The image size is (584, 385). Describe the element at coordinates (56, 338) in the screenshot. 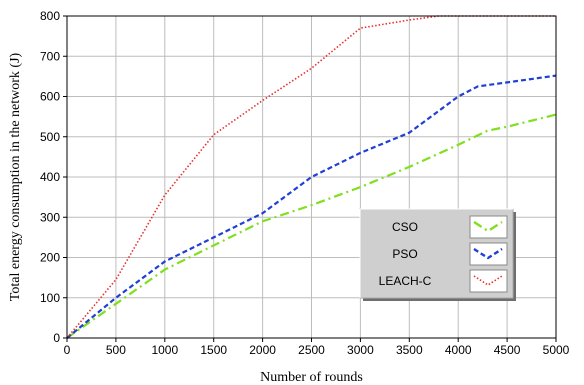

I see `y-tick-label: 0` at that location.